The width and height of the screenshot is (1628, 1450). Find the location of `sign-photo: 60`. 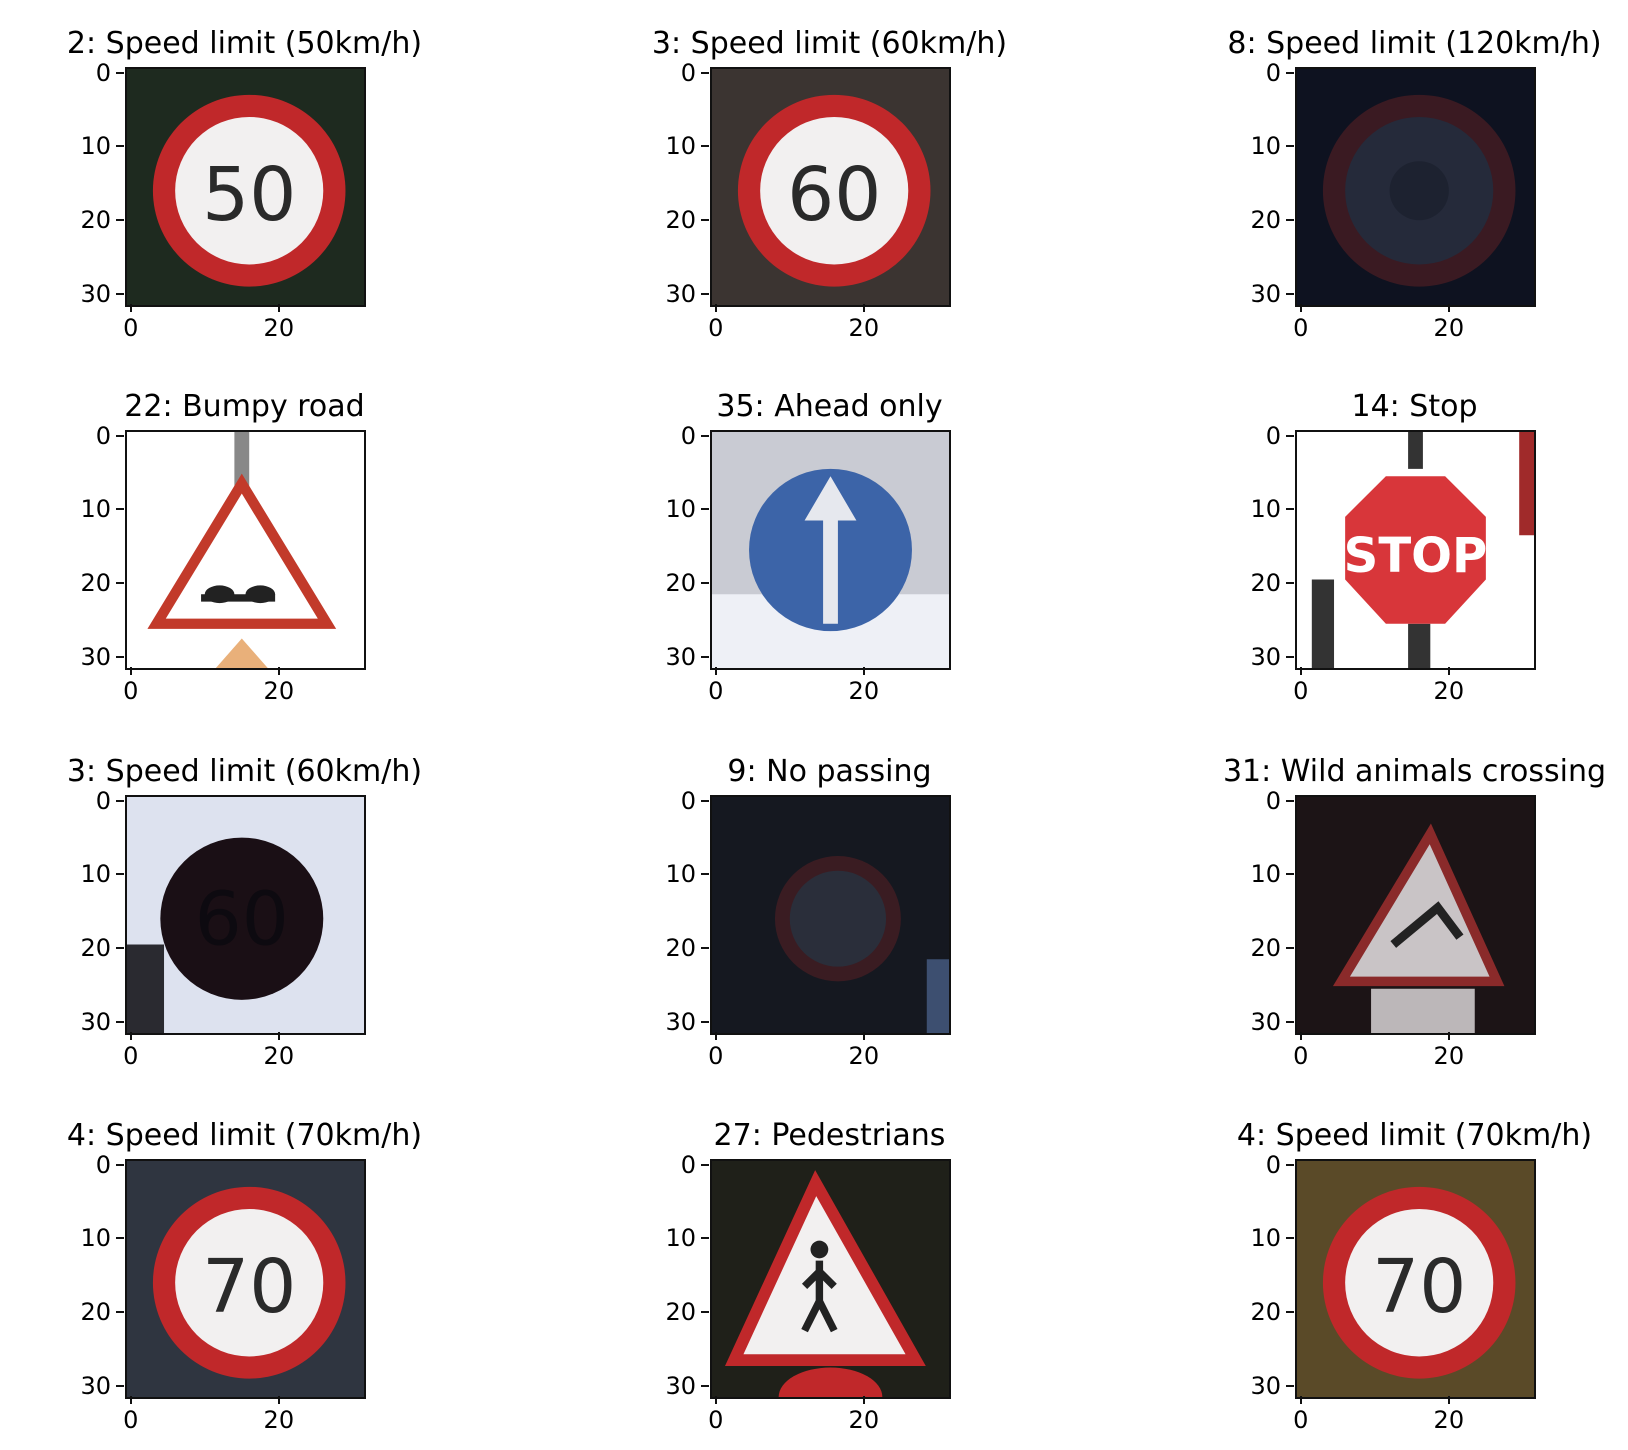

sign-photo: 60 is located at coordinates (830, 187).